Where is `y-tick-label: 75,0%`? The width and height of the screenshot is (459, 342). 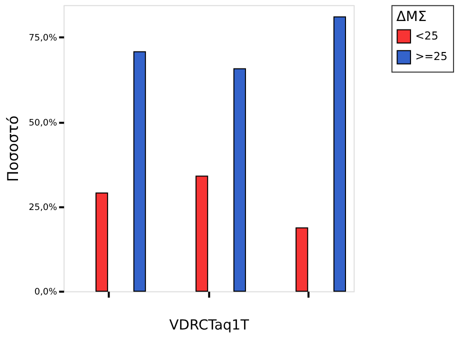
y-tick-label: 75,0% is located at coordinates (43, 39).